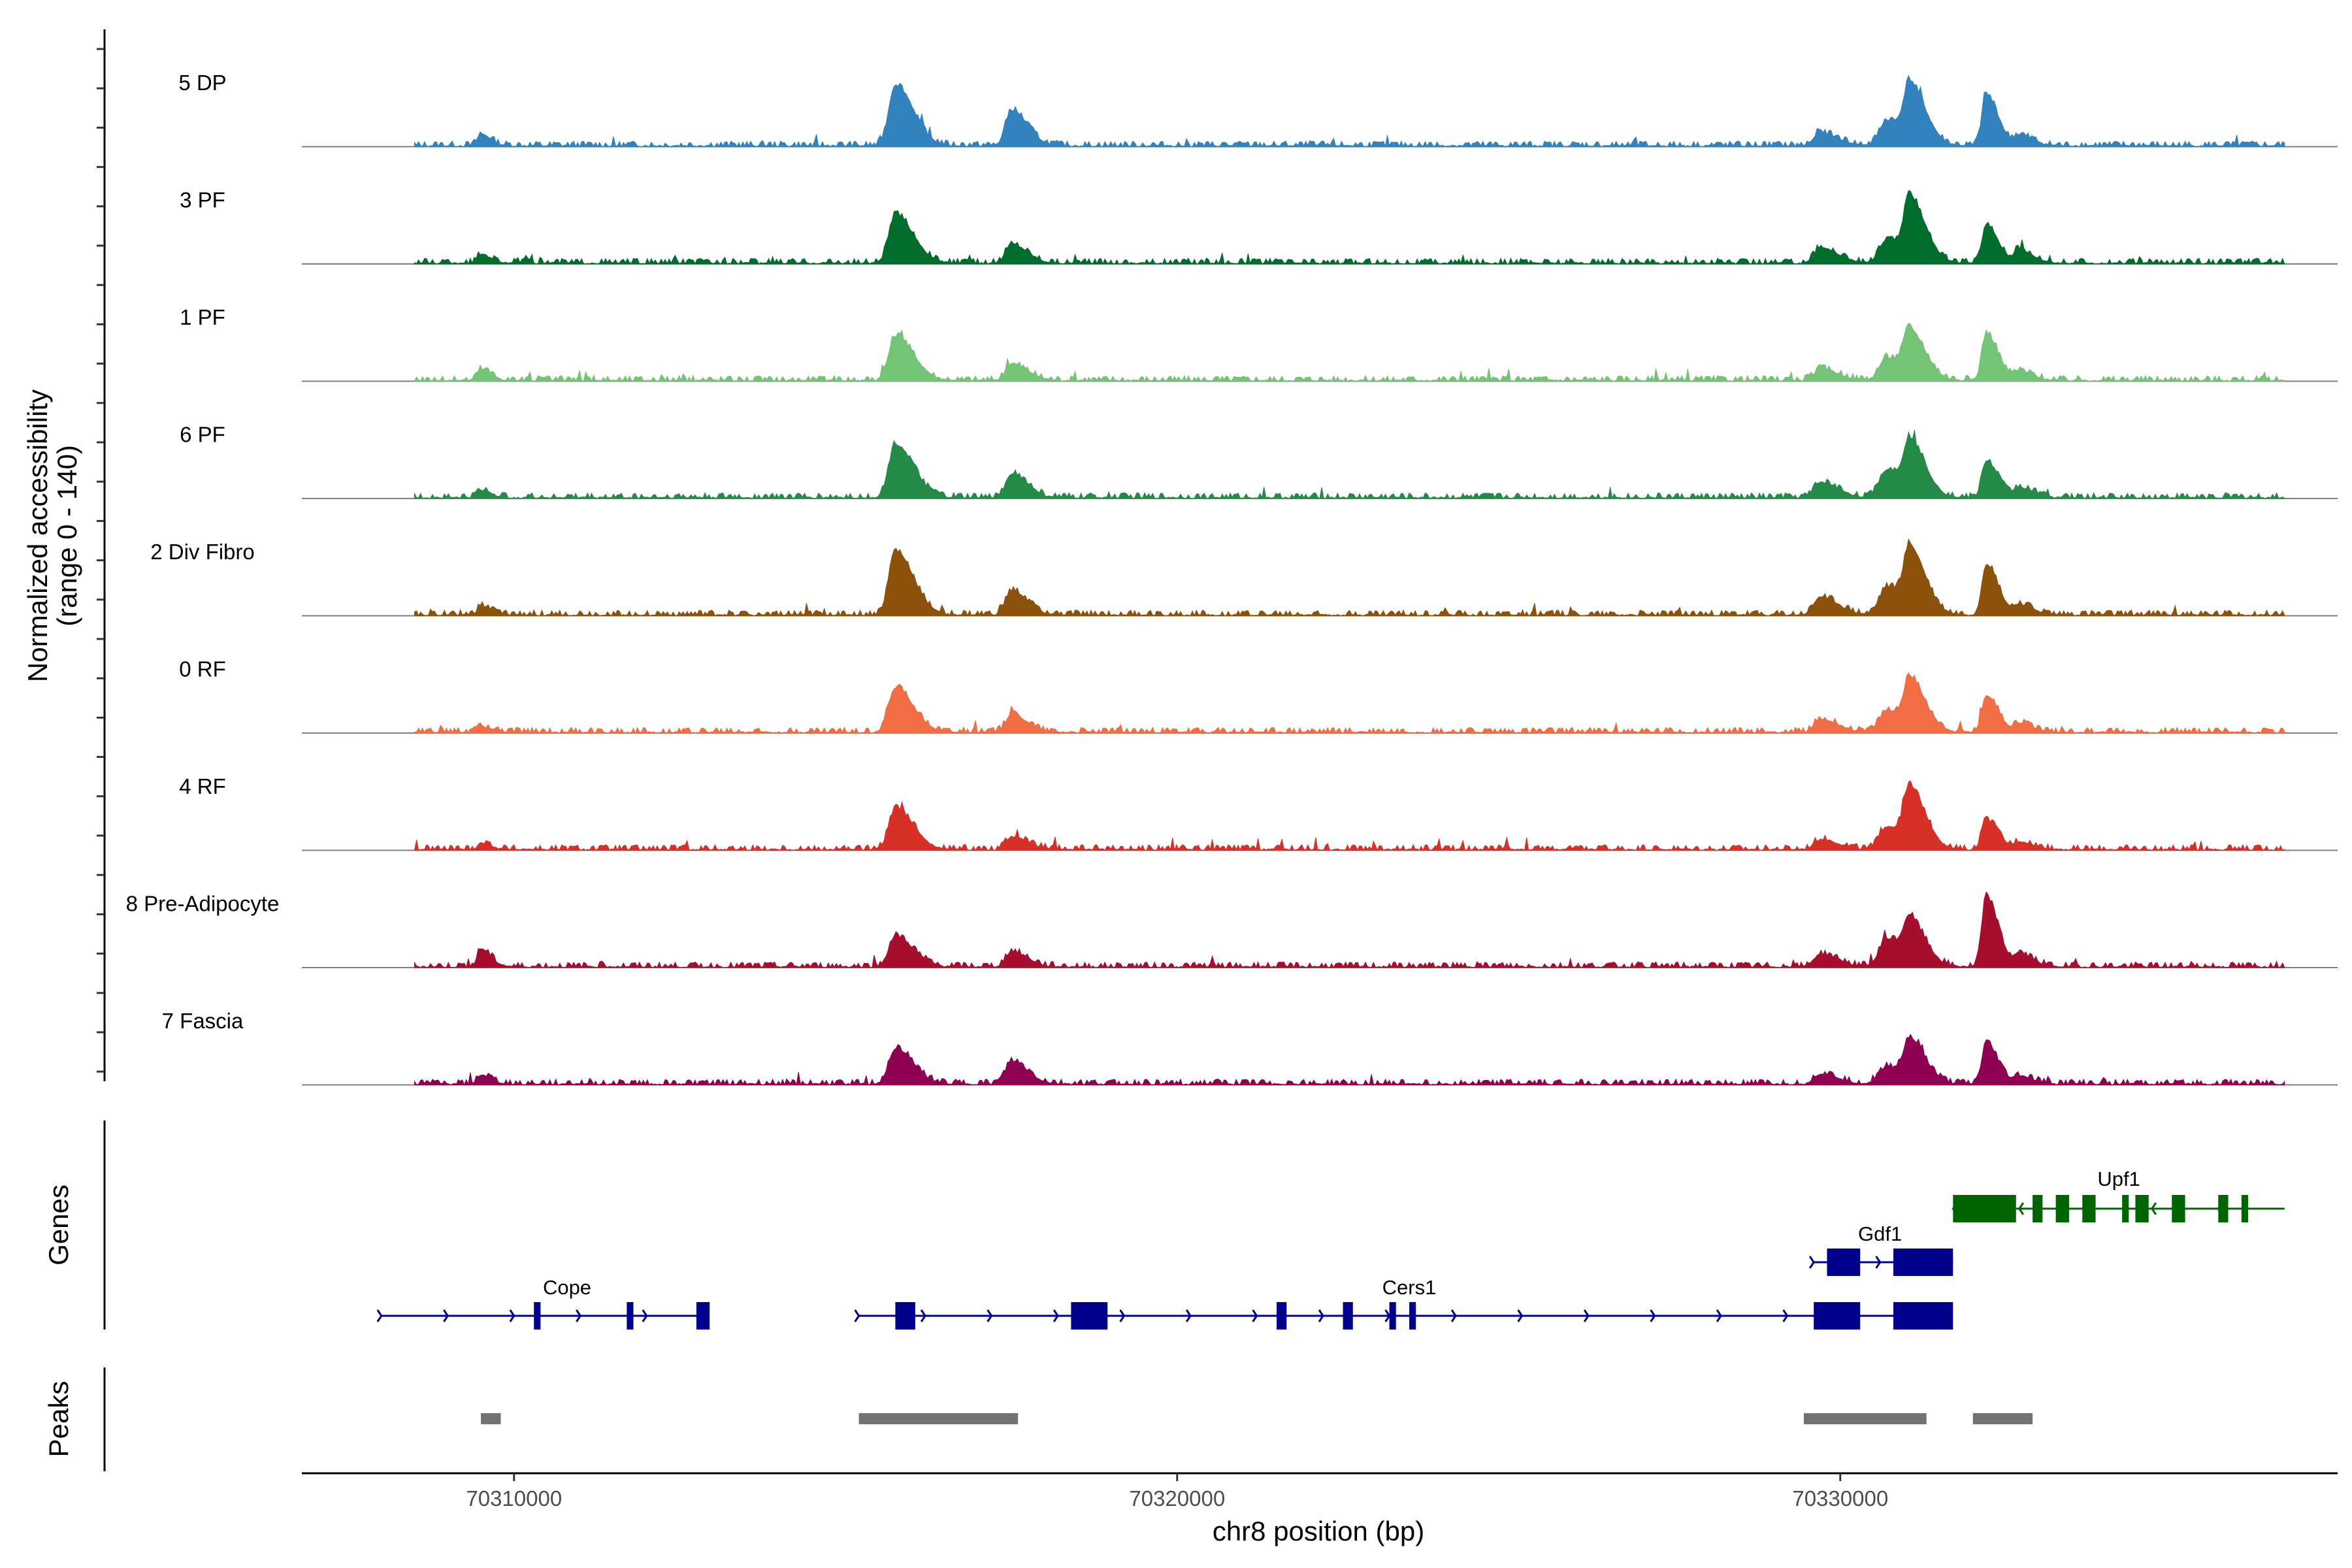  I want to click on track-label: 5 DP, so click(202, 83).